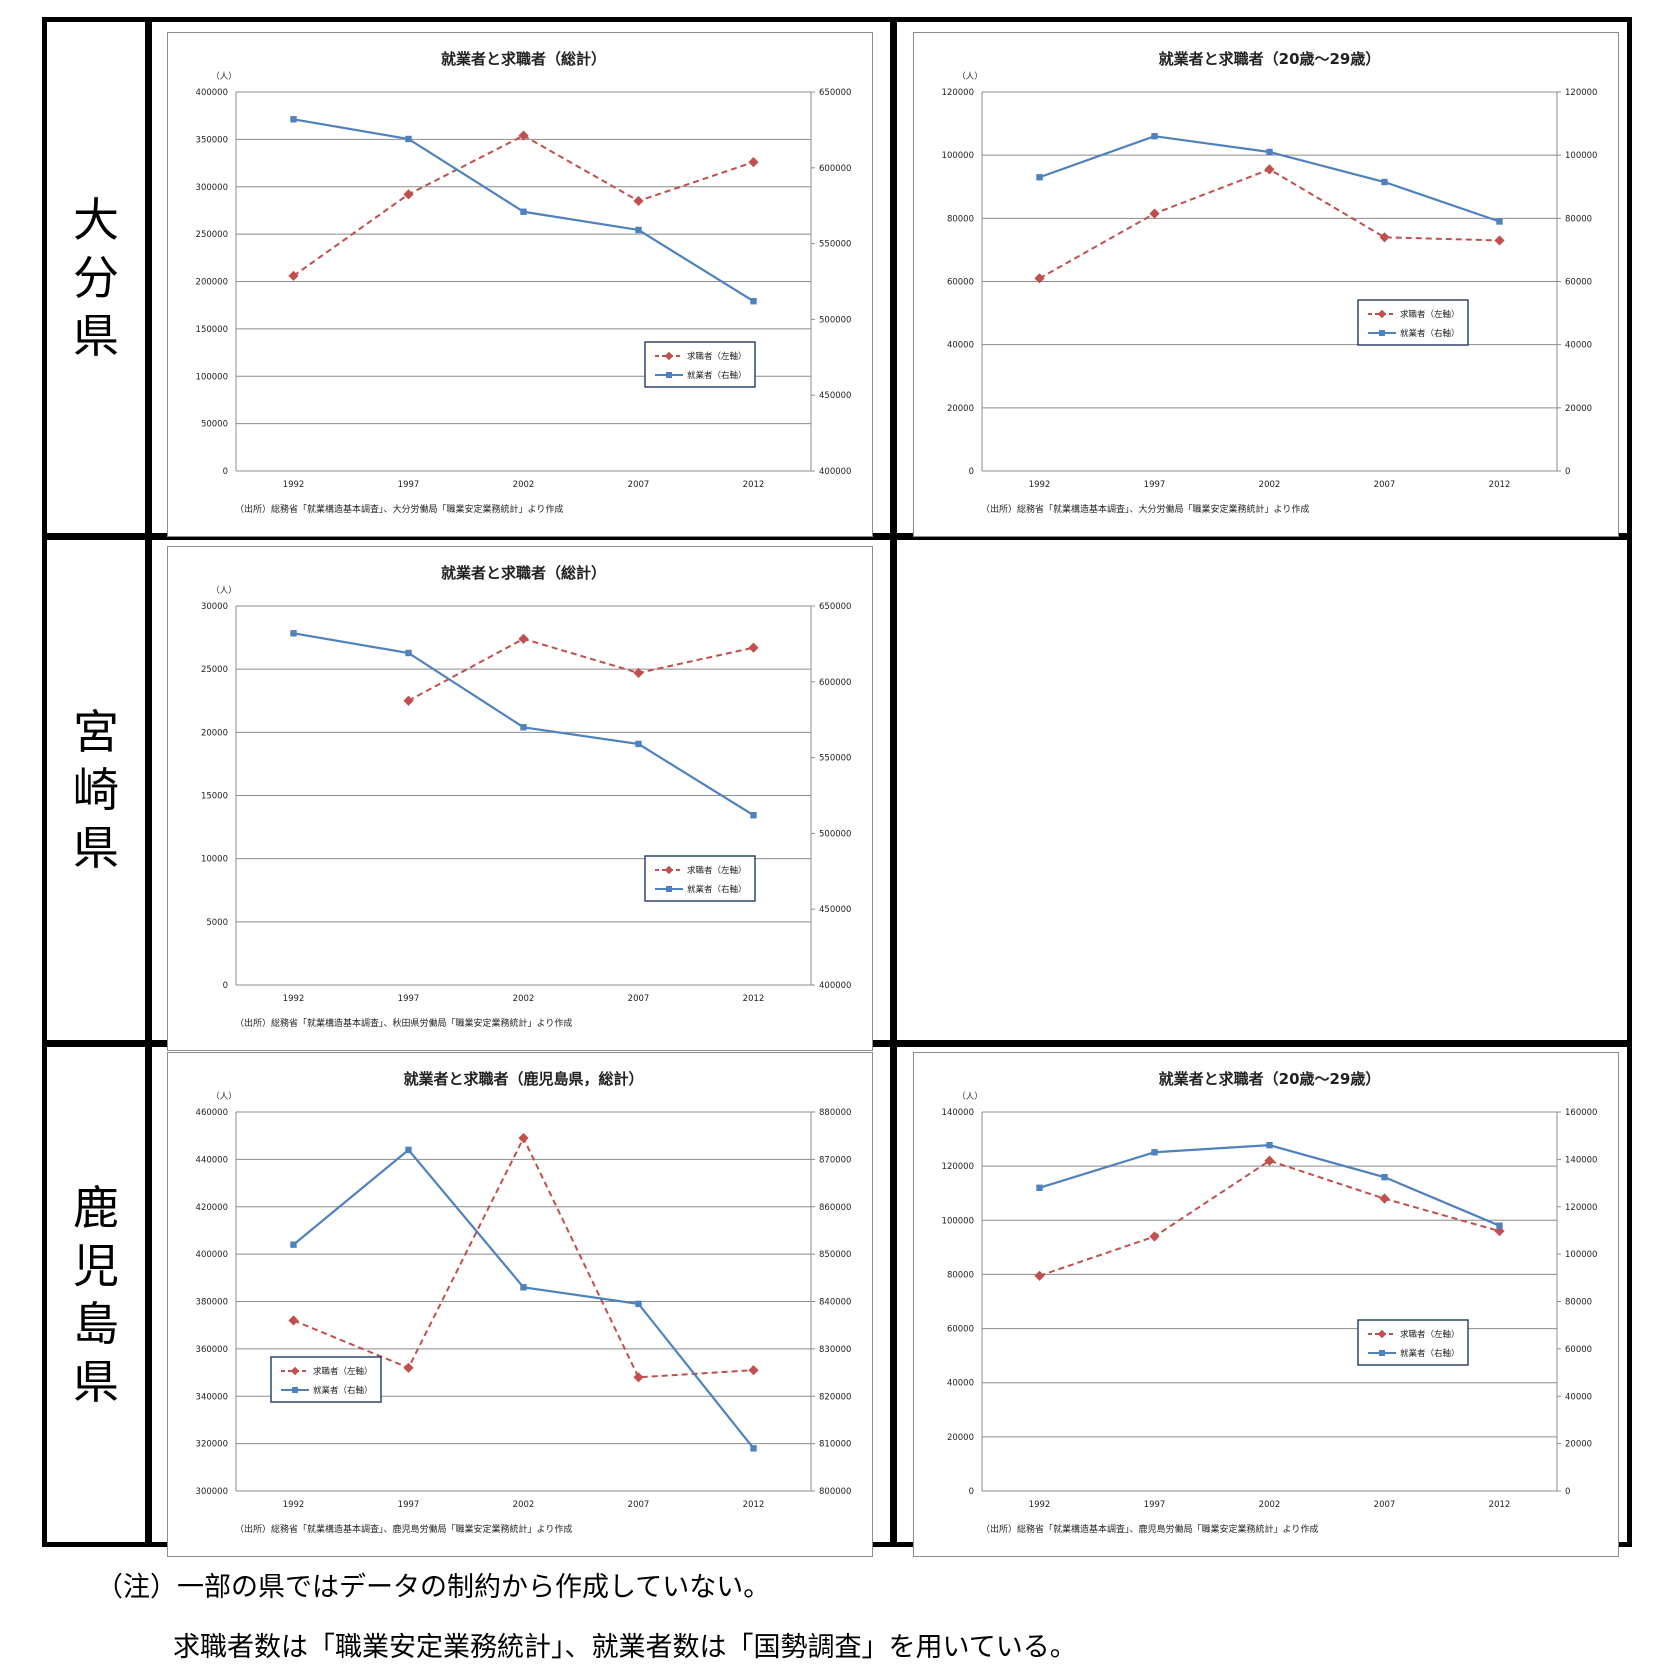  I want to click on footnote-line-2: 求職者数は「職業安定業務統計」、就業者数は「国勢調査」を用いている。, so click(625, 1647).